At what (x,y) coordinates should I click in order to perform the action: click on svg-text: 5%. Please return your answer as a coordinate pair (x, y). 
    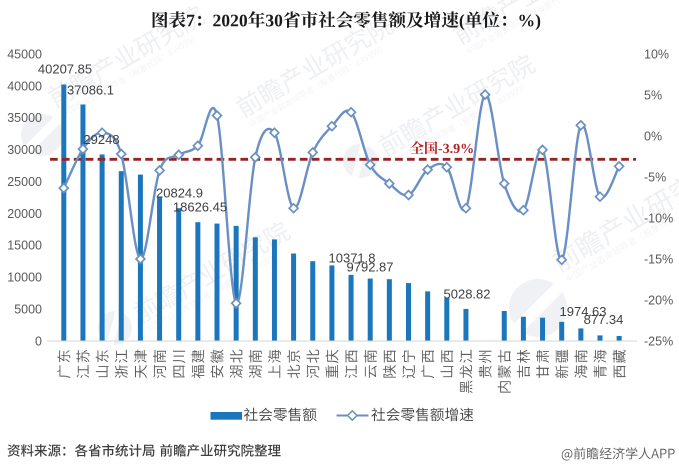
    Looking at the image, I should click on (653, 95).